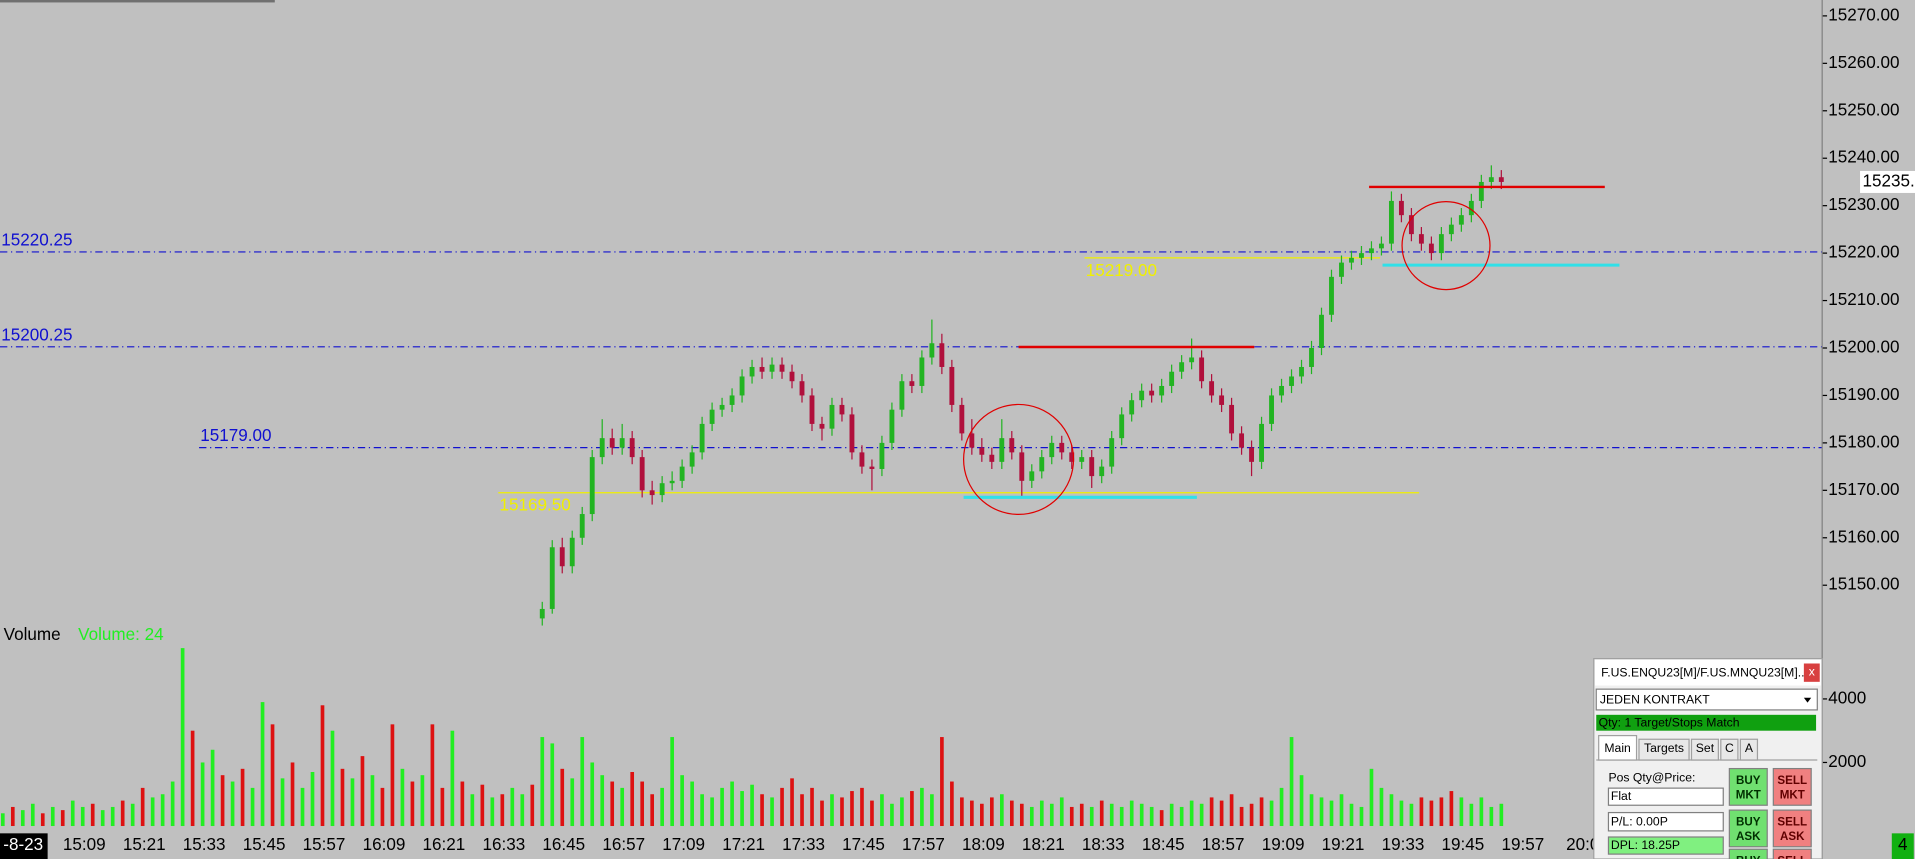  I want to click on position-value: Flat, so click(1621, 796).